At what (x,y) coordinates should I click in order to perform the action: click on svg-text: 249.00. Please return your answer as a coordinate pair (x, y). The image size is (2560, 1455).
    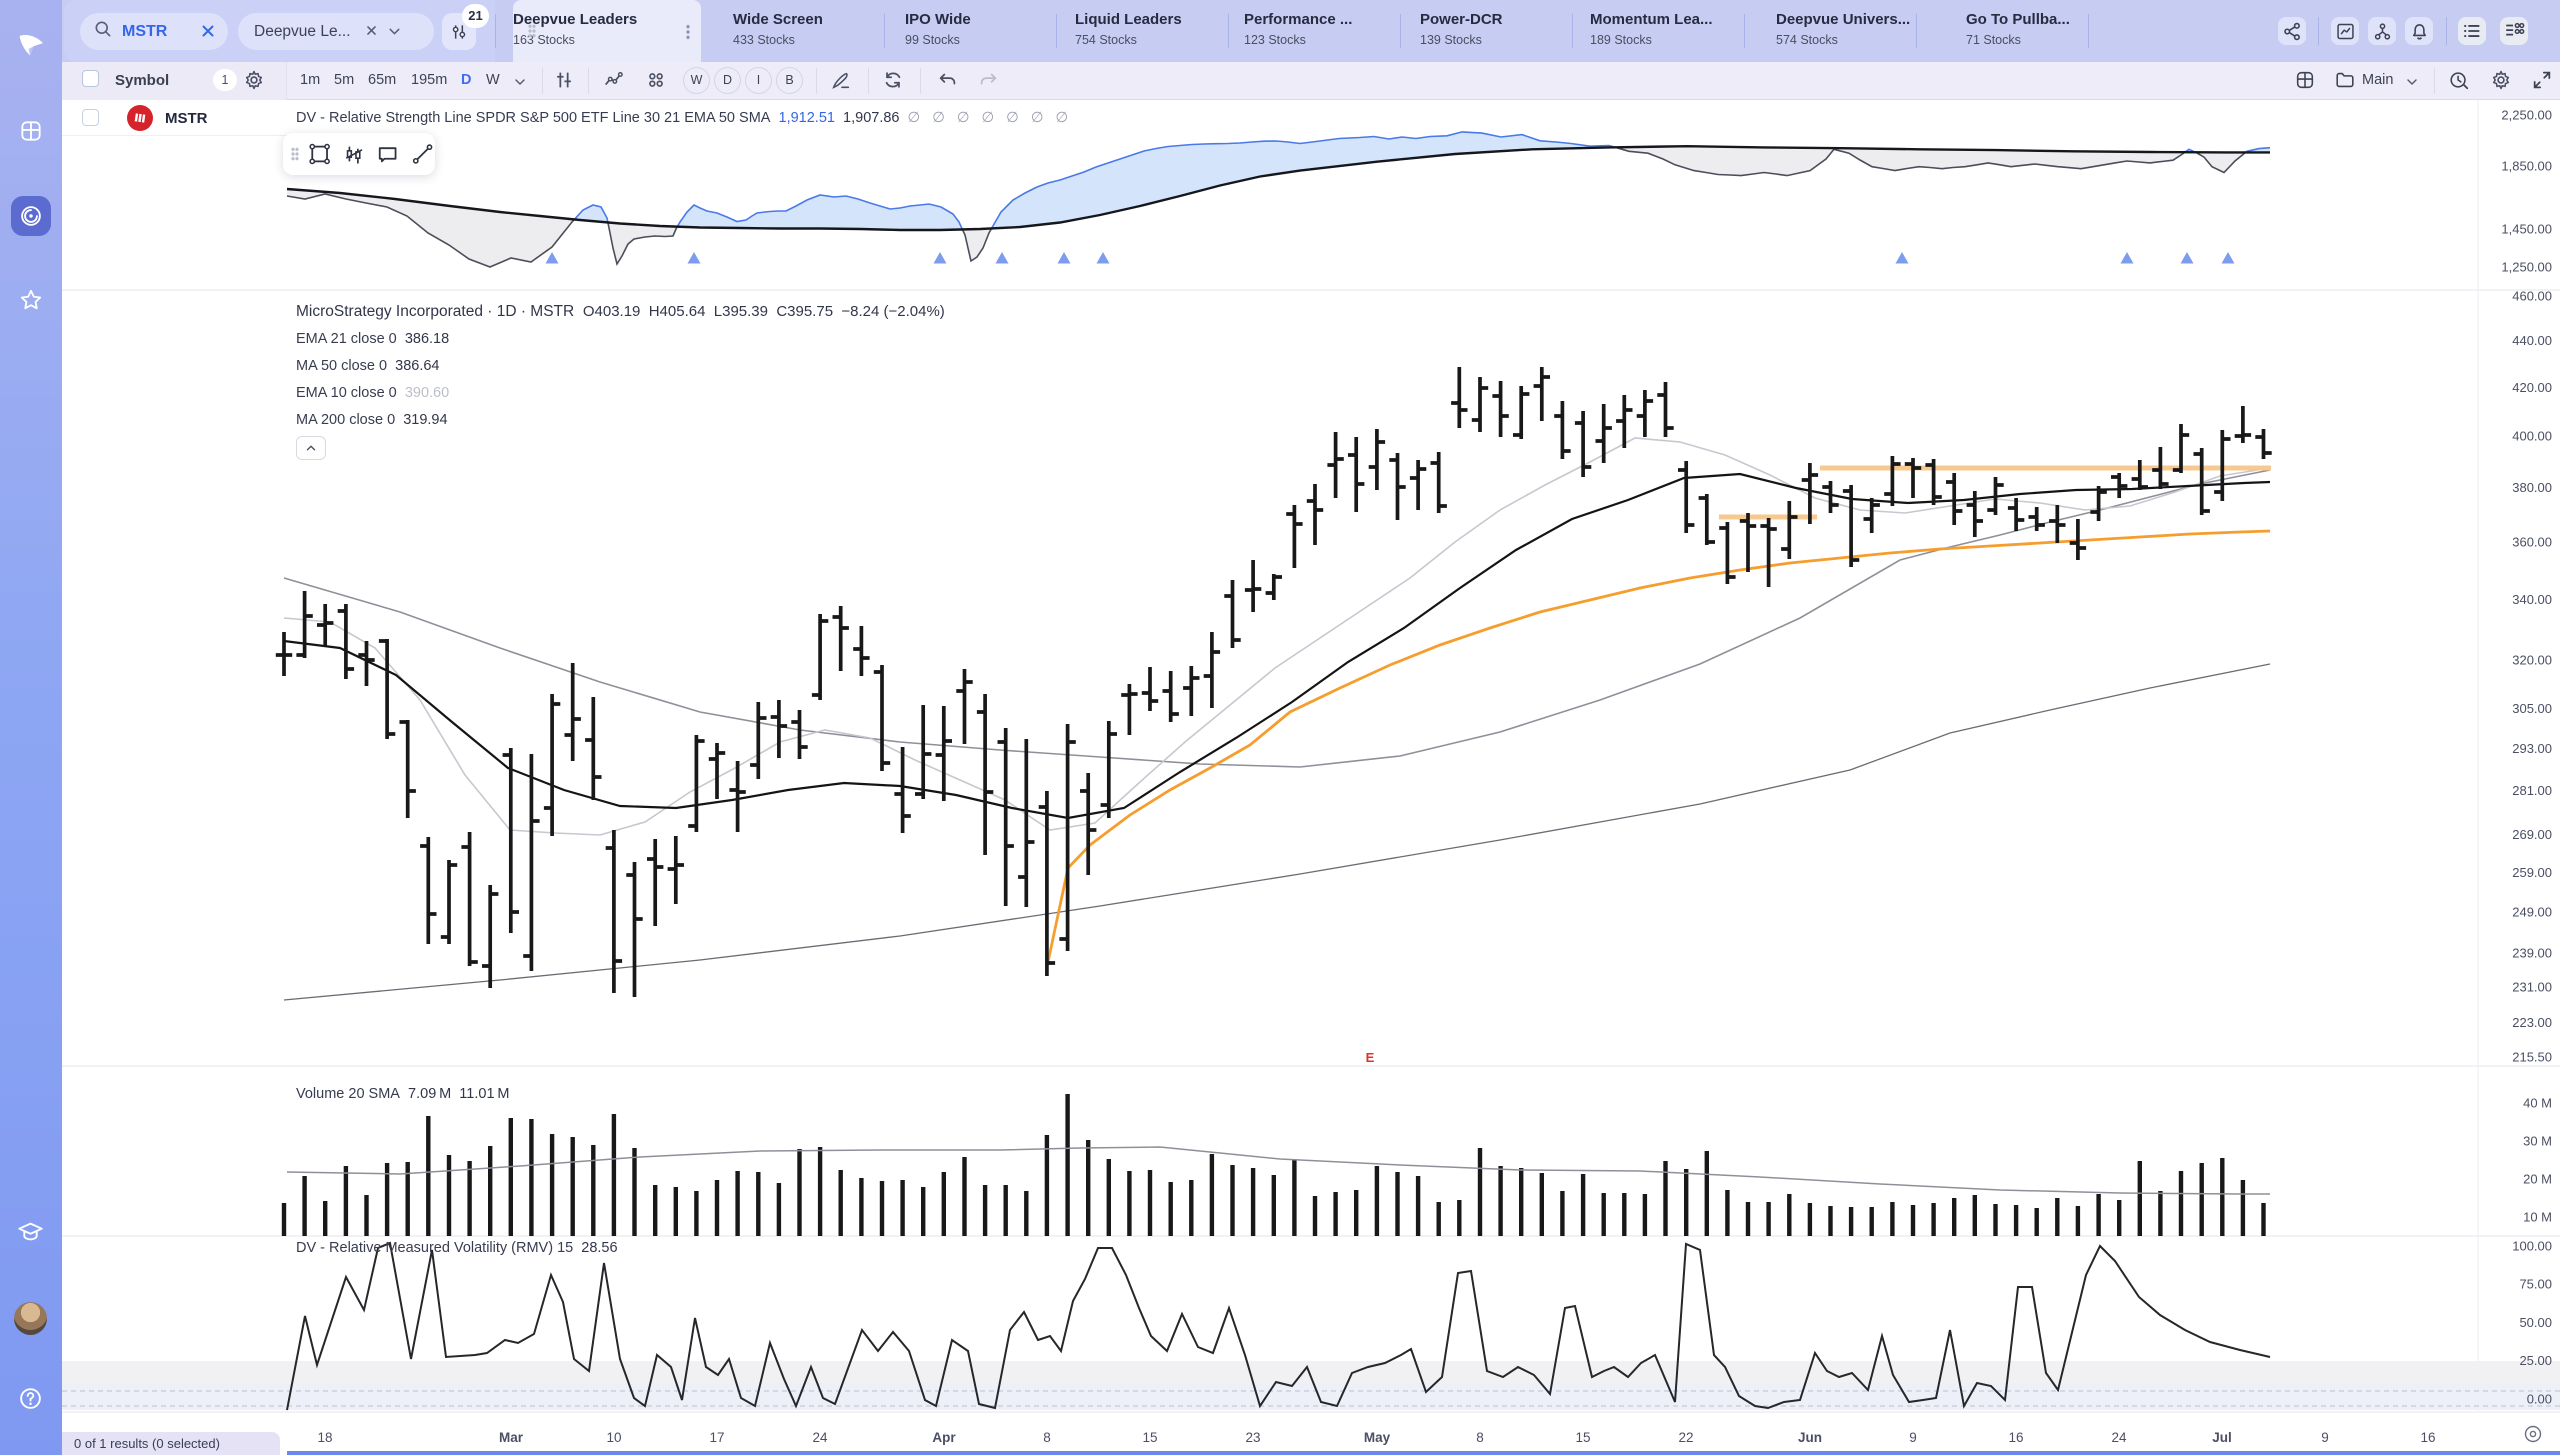
    Looking at the image, I should click on (2532, 911).